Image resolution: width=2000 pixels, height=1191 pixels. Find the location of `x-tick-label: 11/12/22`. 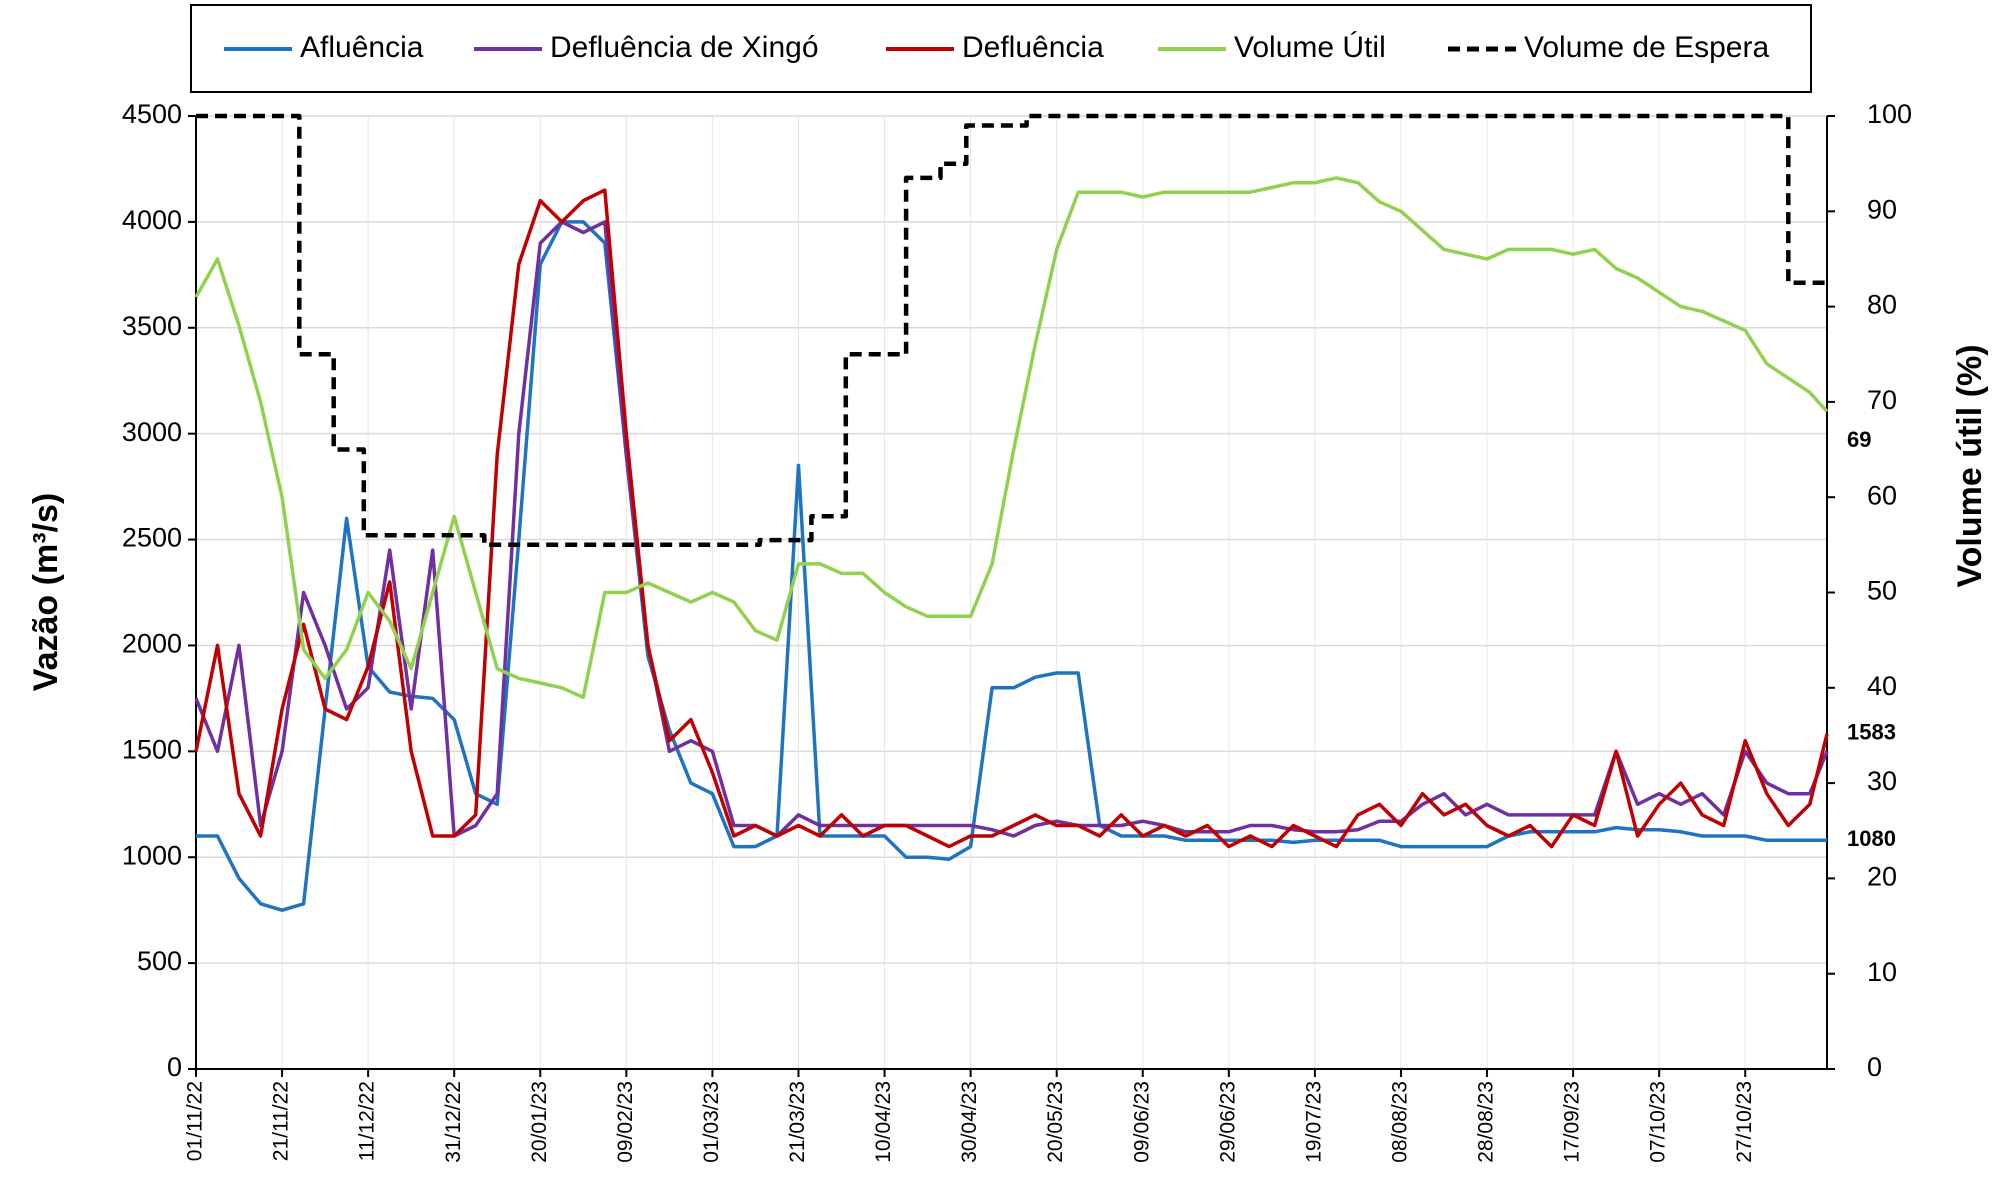

x-tick-label: 11/12/22 is located at coordinates (367, 1121).